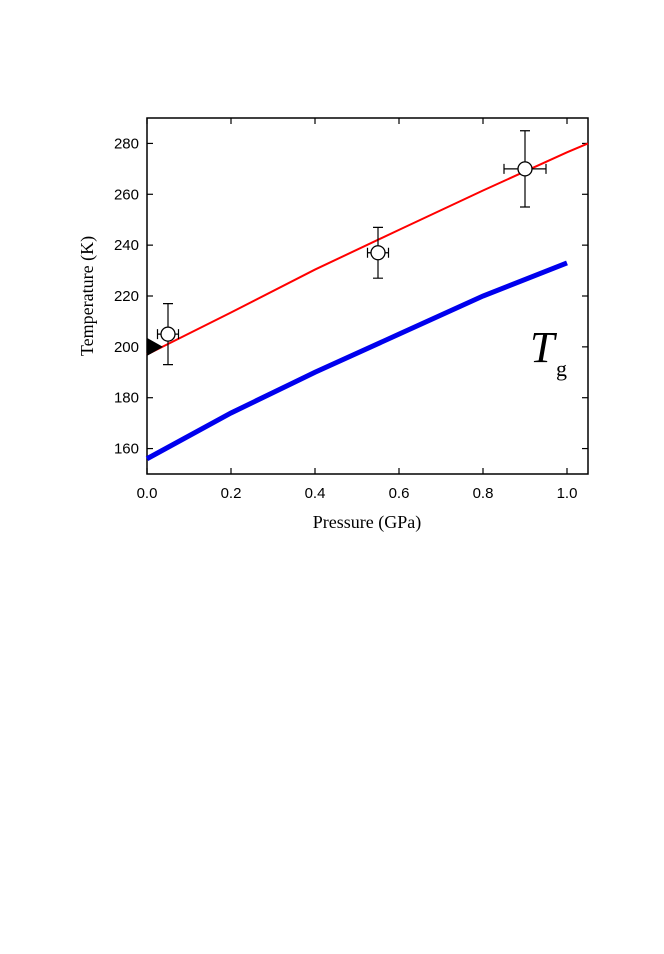 The image size is (664, 954). I want to click on x-axis-label: Pressure (GPa), so click(367, 522).